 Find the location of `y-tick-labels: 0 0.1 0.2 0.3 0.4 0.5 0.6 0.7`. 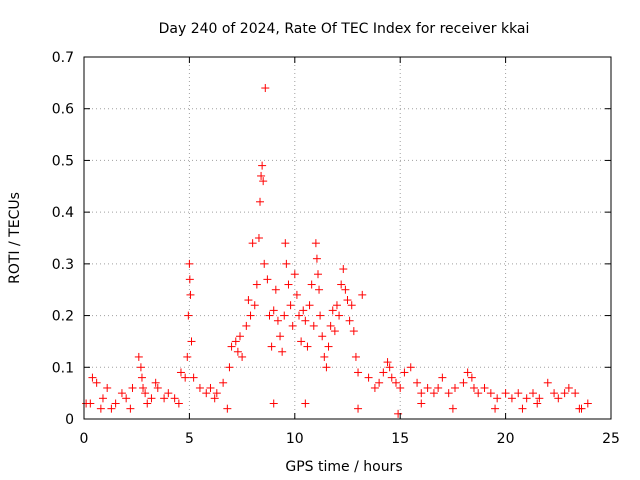

y-tick-labels: 0 0.1 0.2 0.3 0.4 0.5 0.6 0.7 is located at coordinates (63, 239).